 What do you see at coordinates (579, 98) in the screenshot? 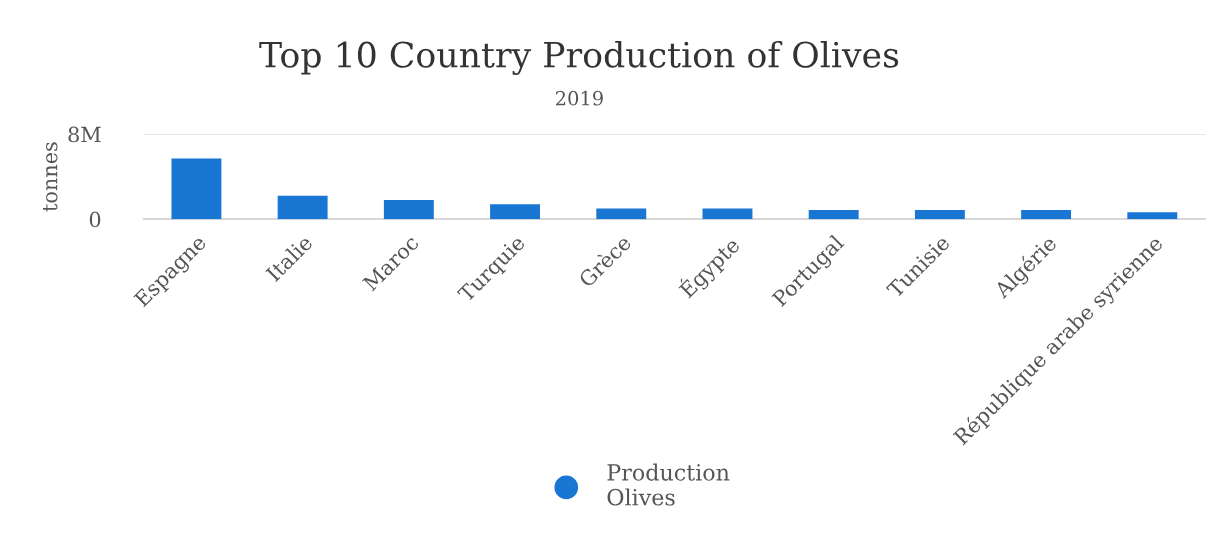
I see `chart-subtitle: 2019` at bounding box center [579, 98].